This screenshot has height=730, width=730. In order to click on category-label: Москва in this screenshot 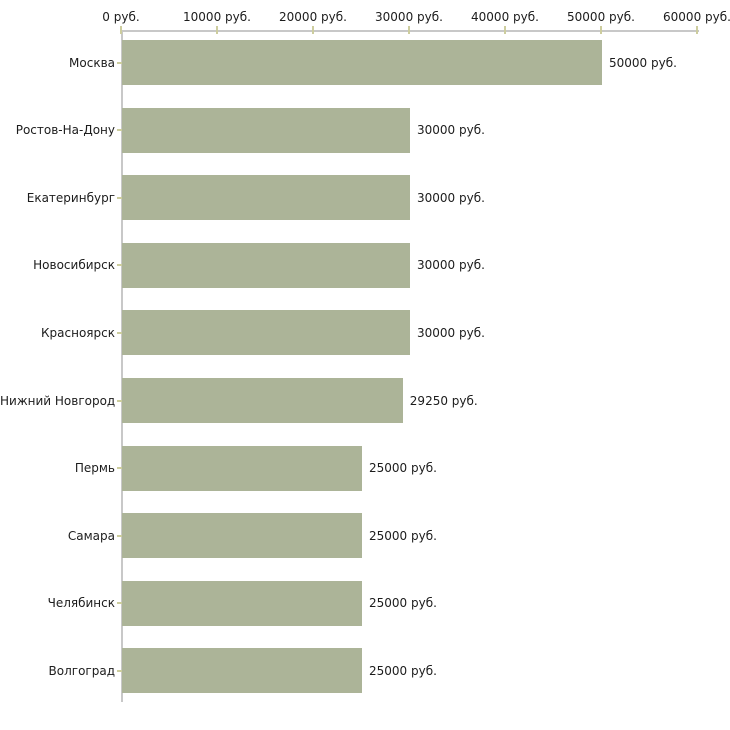, I will do `click(92, 62)`.